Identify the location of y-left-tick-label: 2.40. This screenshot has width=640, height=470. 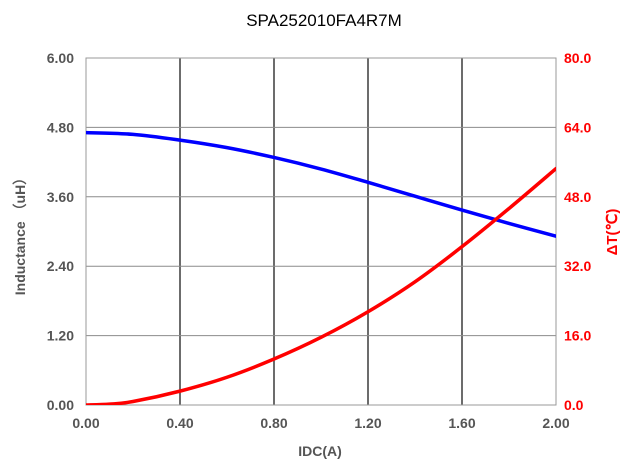
(60, 266).